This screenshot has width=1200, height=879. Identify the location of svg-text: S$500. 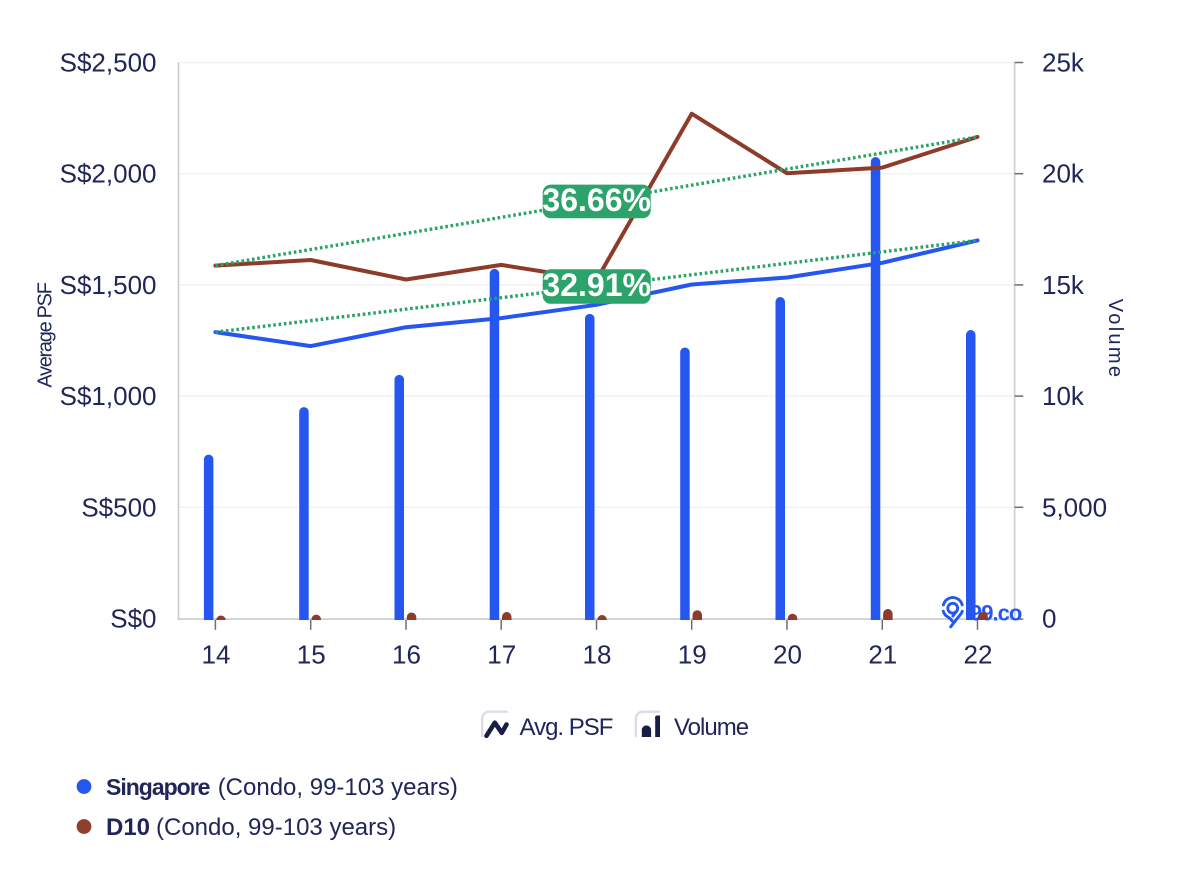
(118, 507).